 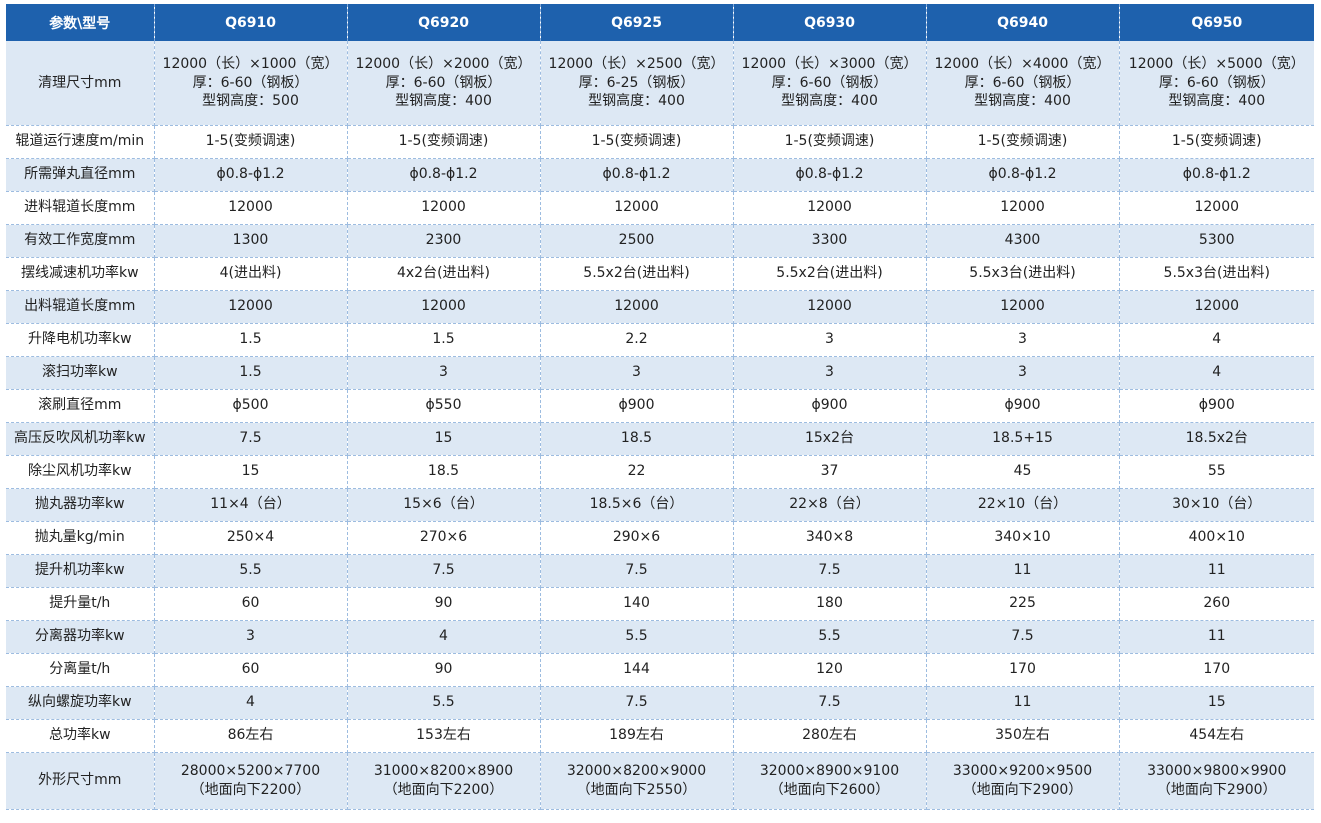 I want to click on table-row: 提升机功率kw 5.5 7.5 7.5 7.5 11 11, so click(x=660, y=571).